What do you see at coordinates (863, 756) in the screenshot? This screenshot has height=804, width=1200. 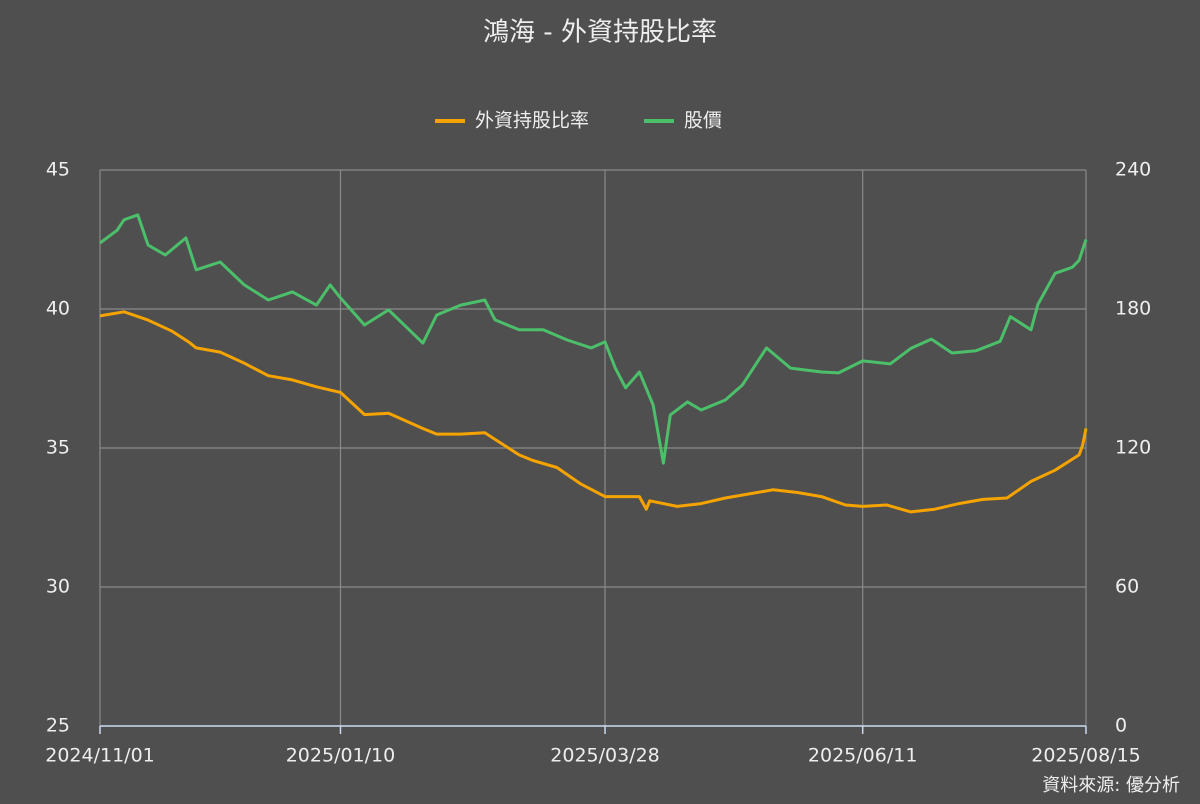 I see `x-tick-label: 2025/06/11` at bounding box center [863, 756].